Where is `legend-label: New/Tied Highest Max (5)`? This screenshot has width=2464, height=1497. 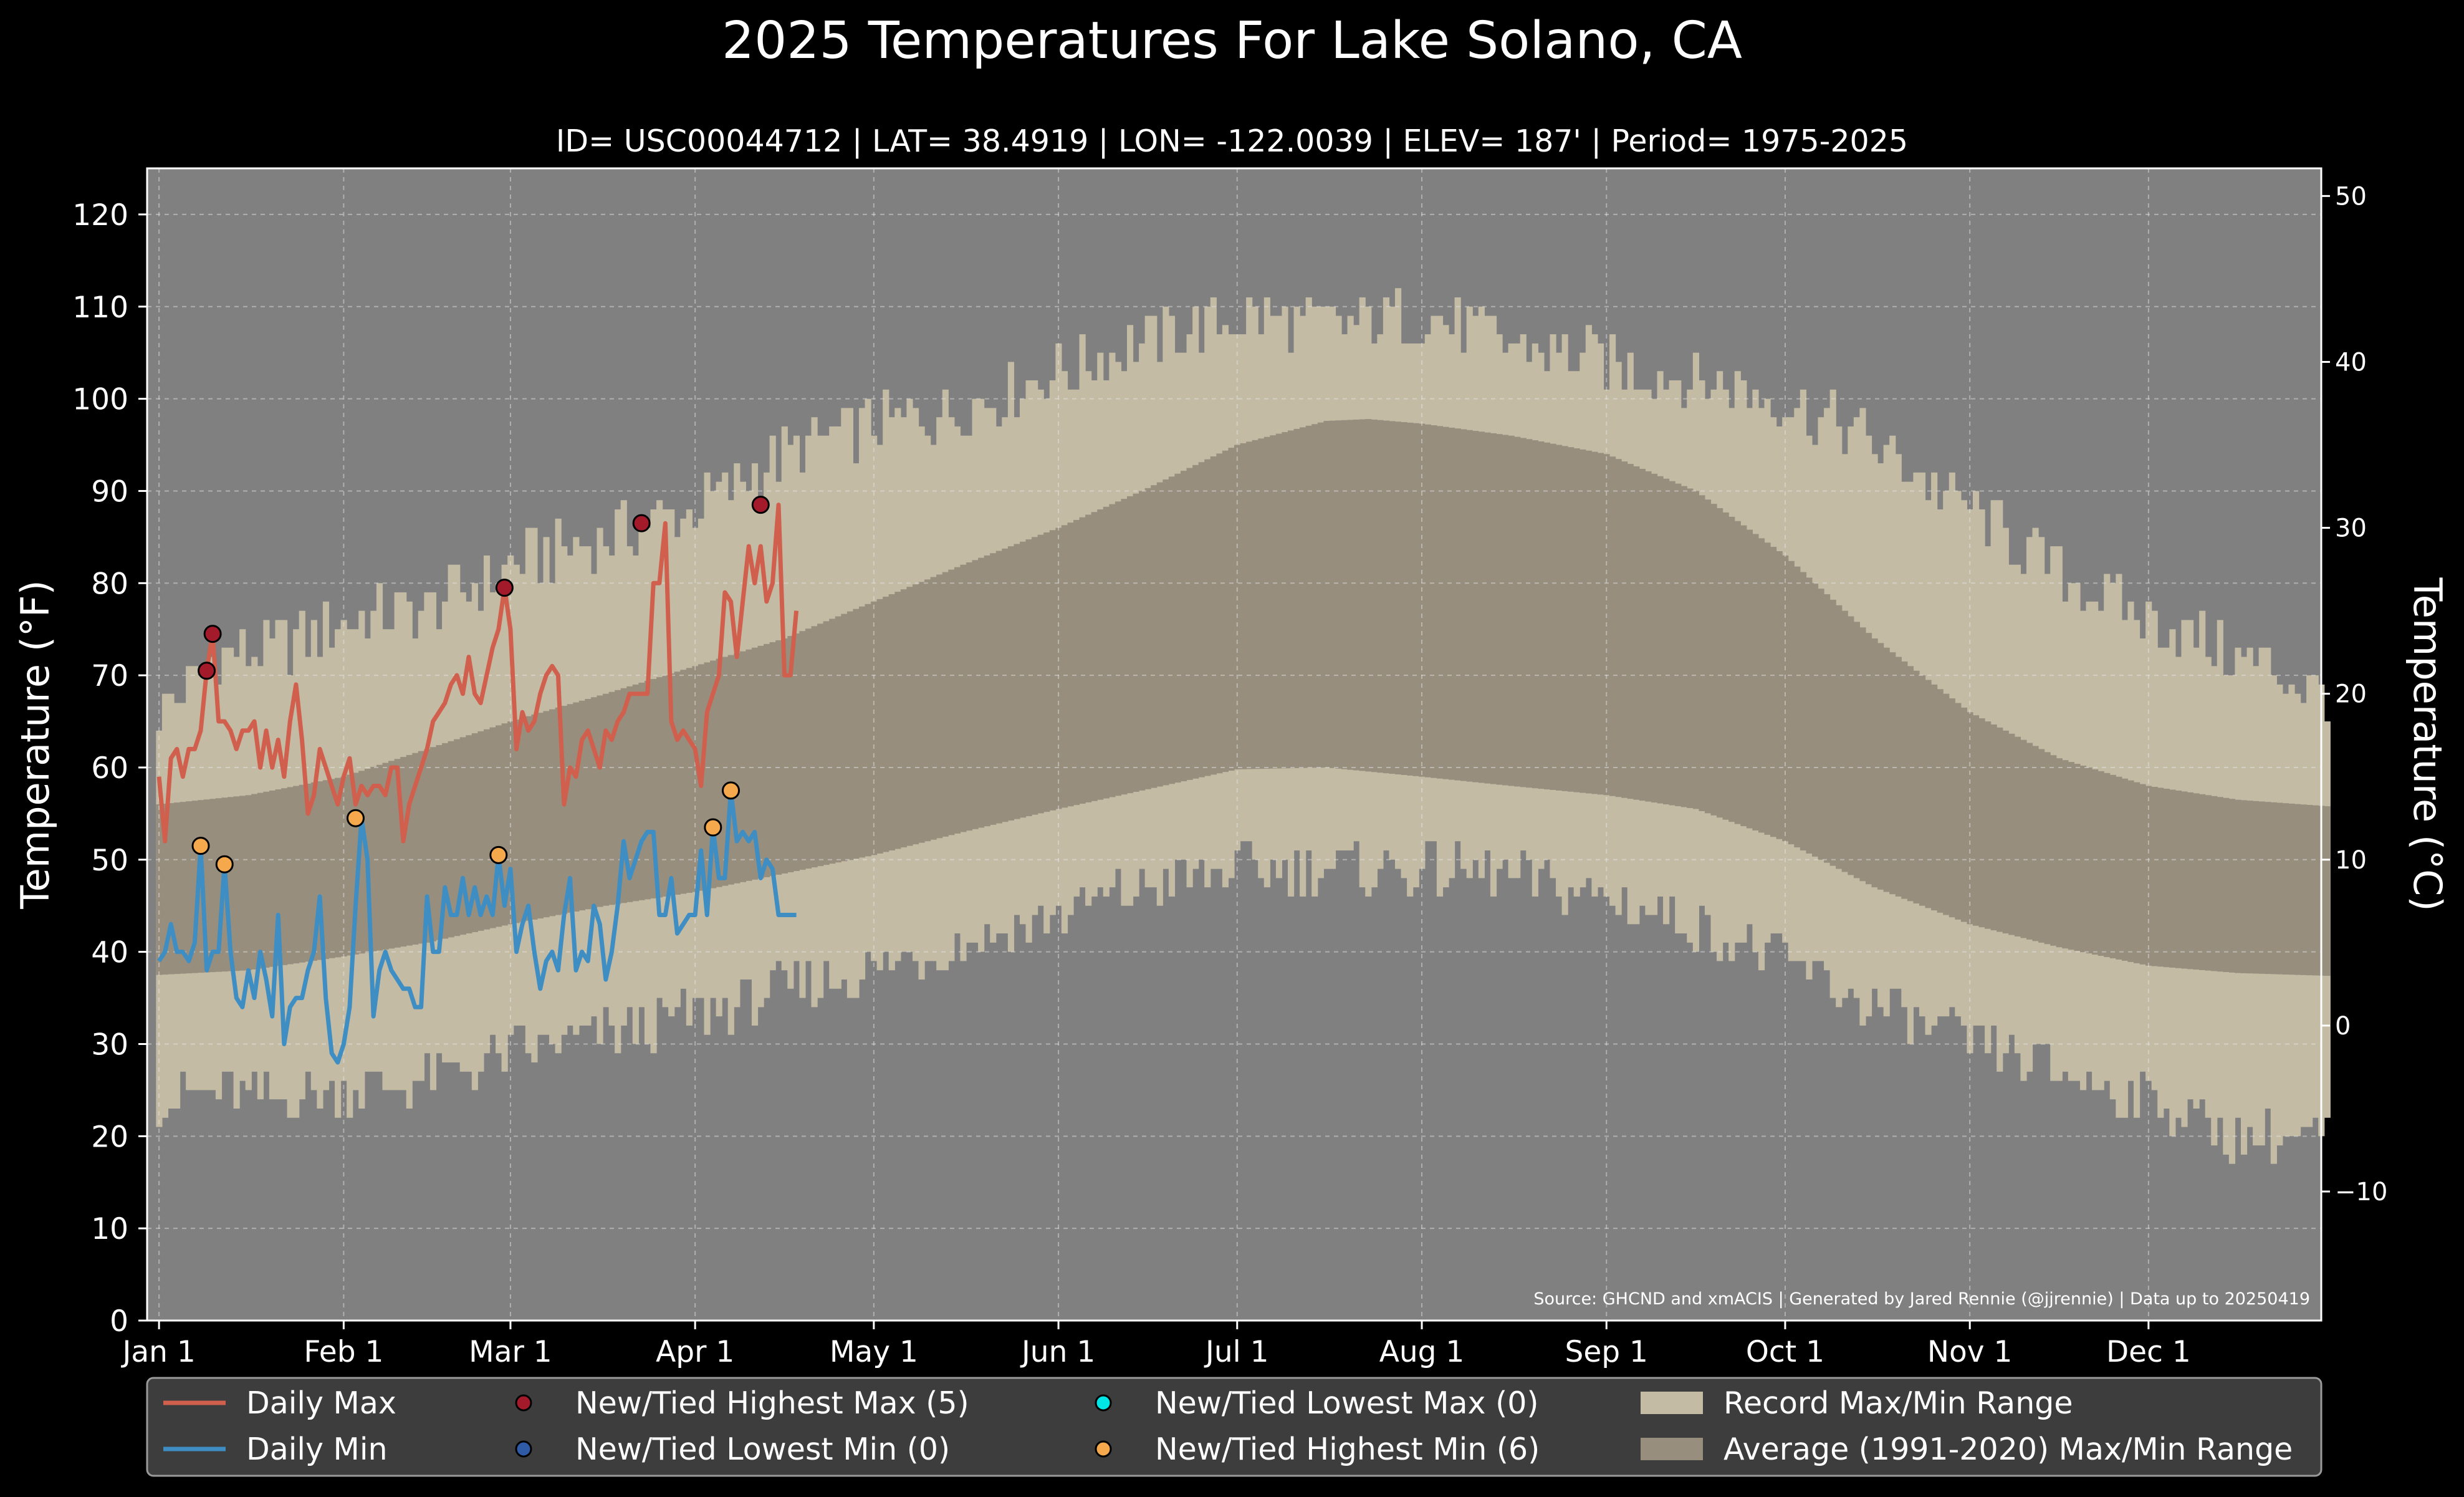
legend-label: New/Tied Highest Max (5) is located at coordinates (772, 1403).